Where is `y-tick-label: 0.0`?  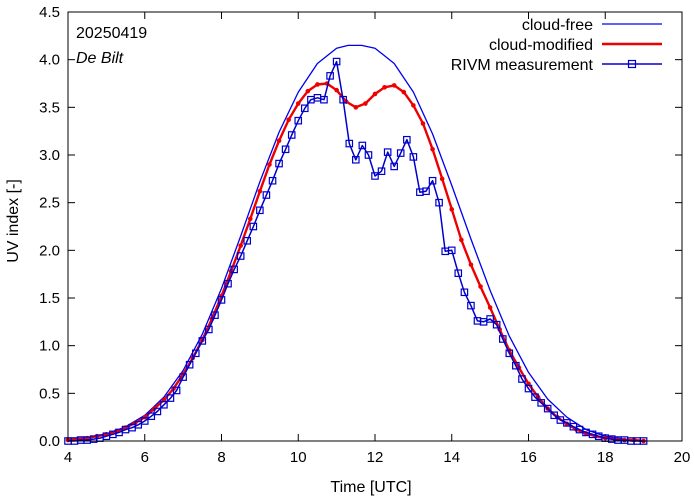
y-tick-label: 0.0 is located at coordinates (49, 441).